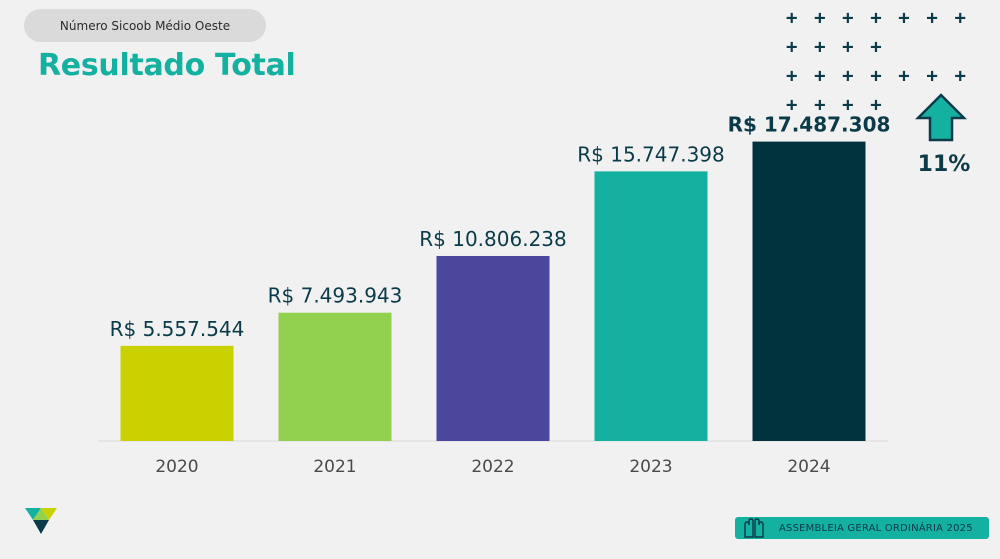 Image resolution: width=1000 pixels, height=559 pixels. What do you see at coordinates (492, 467) in the screenshot?
I see `x-tick-label-2022: 2022` at bounding box center [492, 467].